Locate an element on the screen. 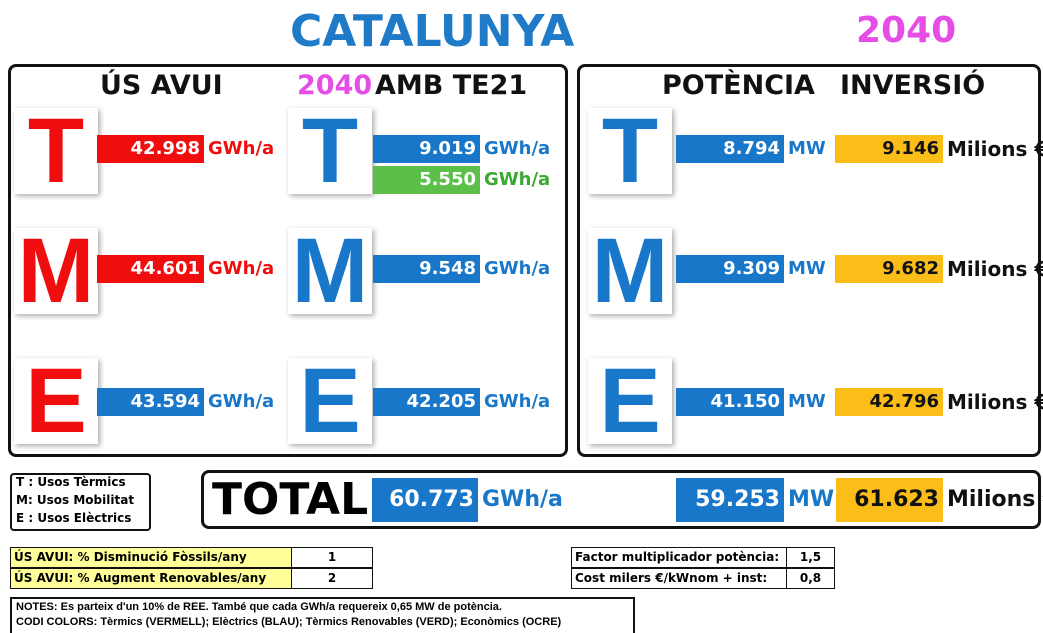  param-label: Factor multiplicador potència: is located at coordinates (679, 557).